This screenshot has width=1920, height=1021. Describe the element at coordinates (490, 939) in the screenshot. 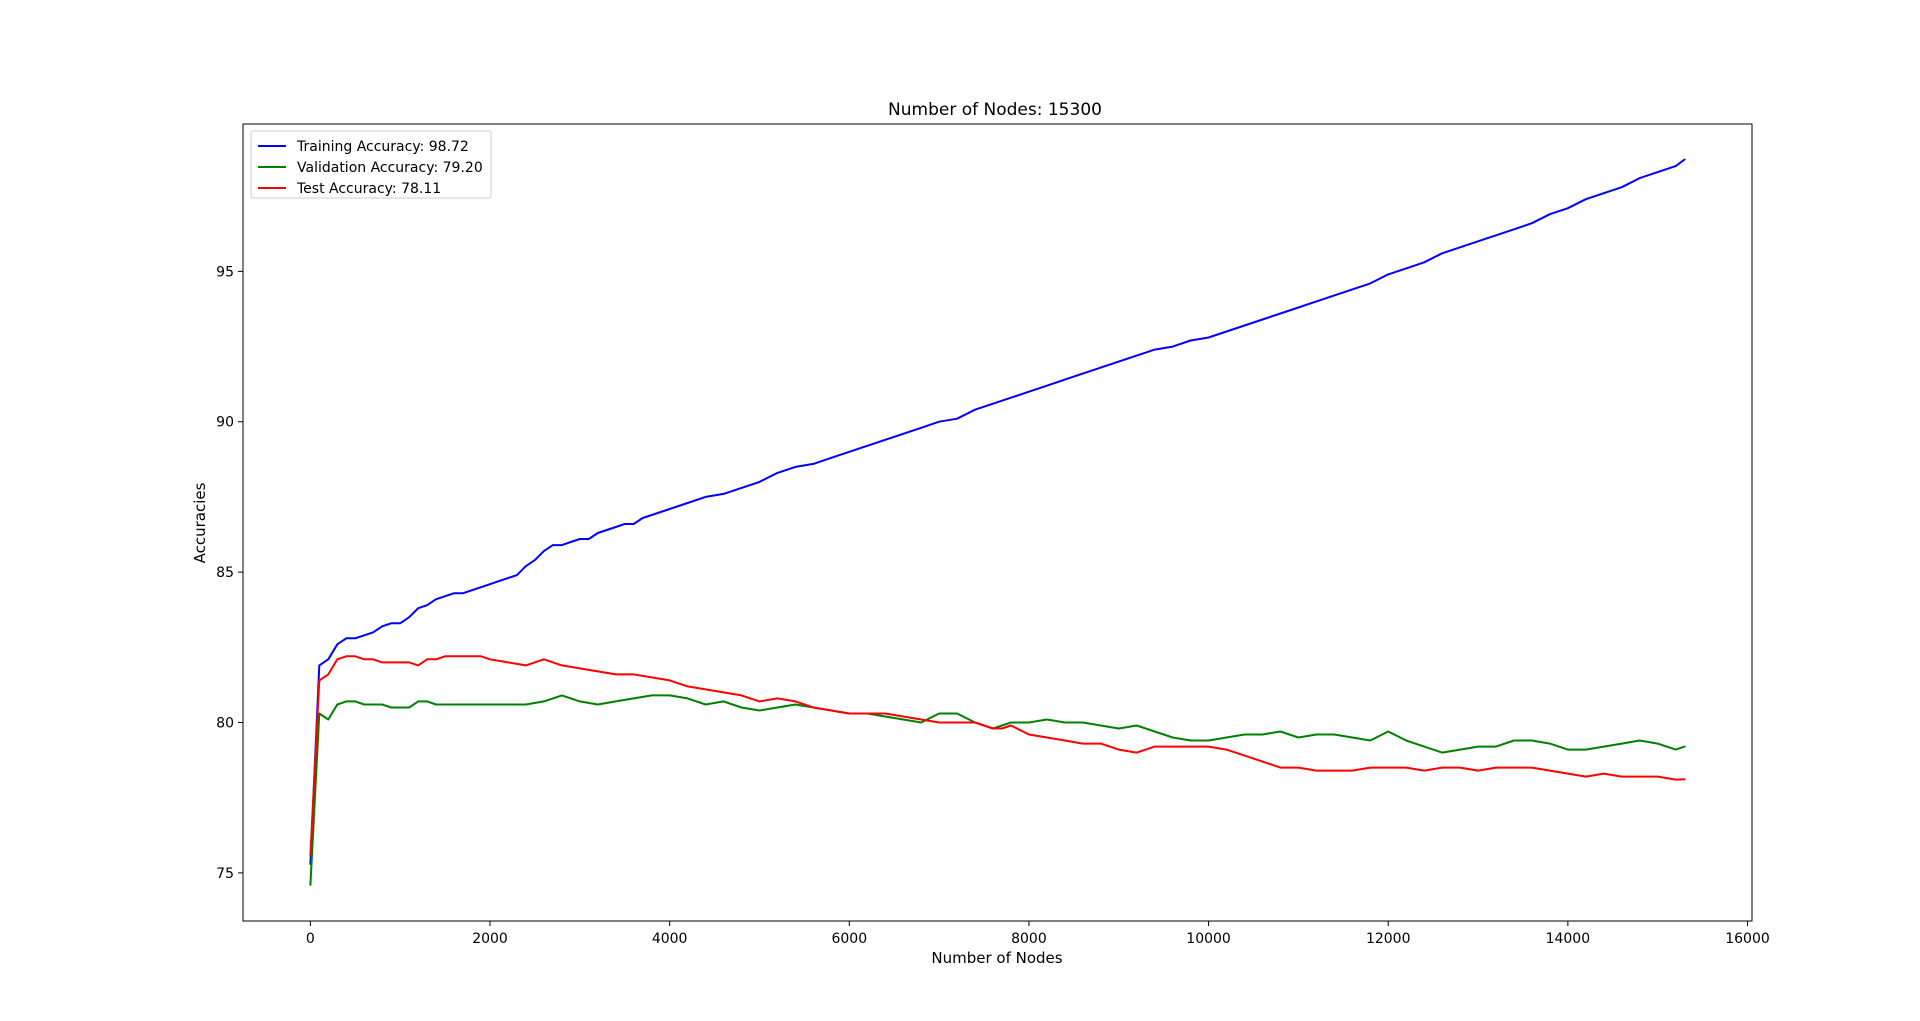

I see `x-tick-label: 2000` at that location.